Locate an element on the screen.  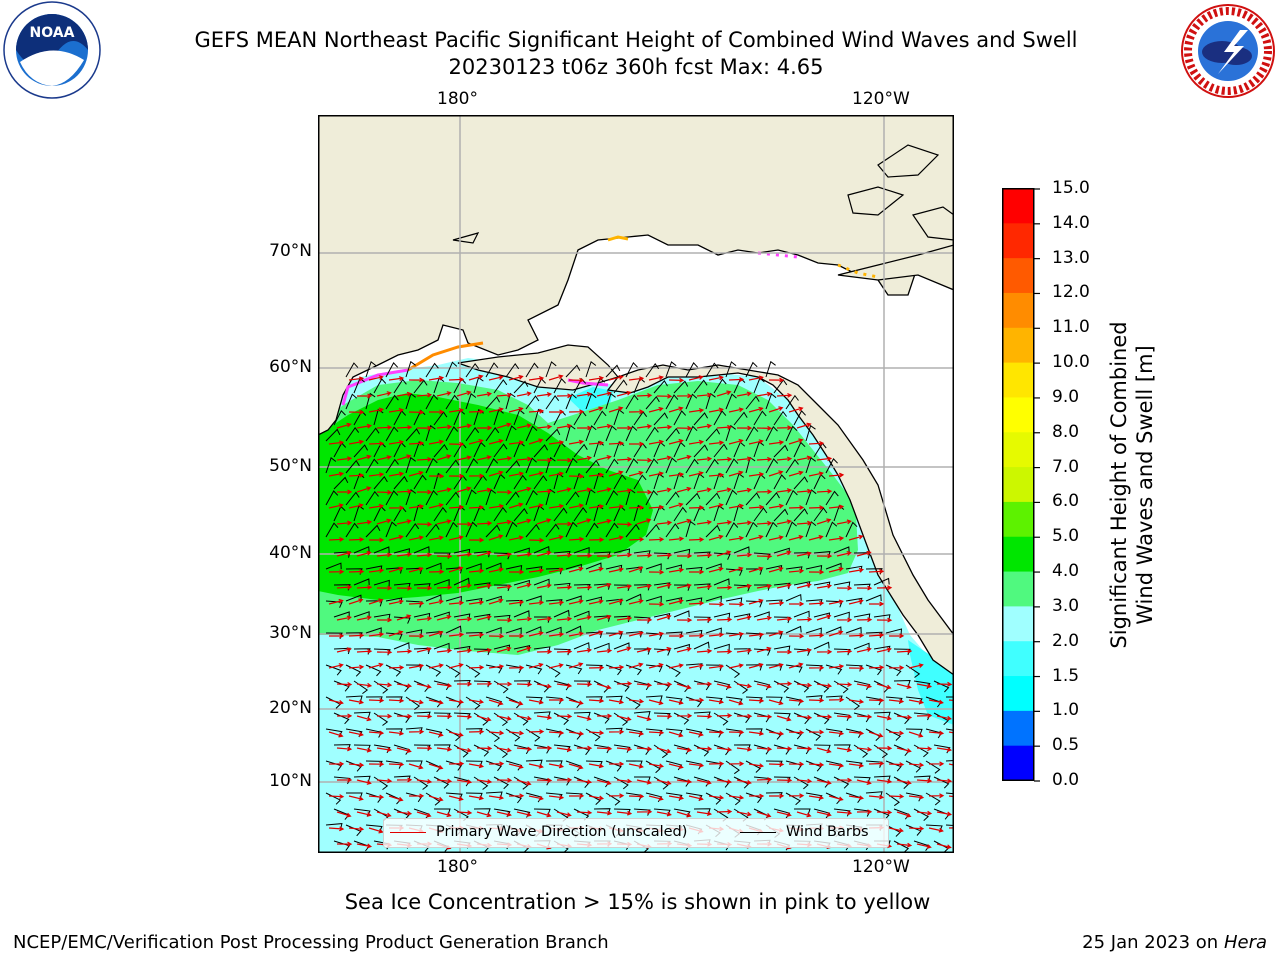
lon-label-bottom-120w: 120°W is located at coordinates (881, 867).